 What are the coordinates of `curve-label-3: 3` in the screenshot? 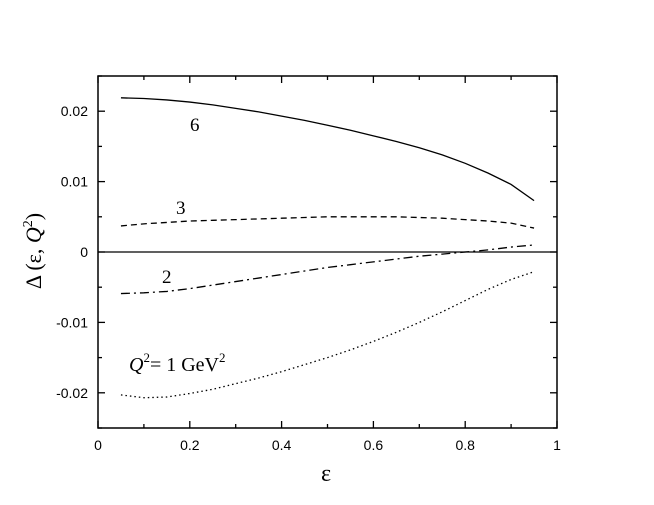 It's located at (181, 208).